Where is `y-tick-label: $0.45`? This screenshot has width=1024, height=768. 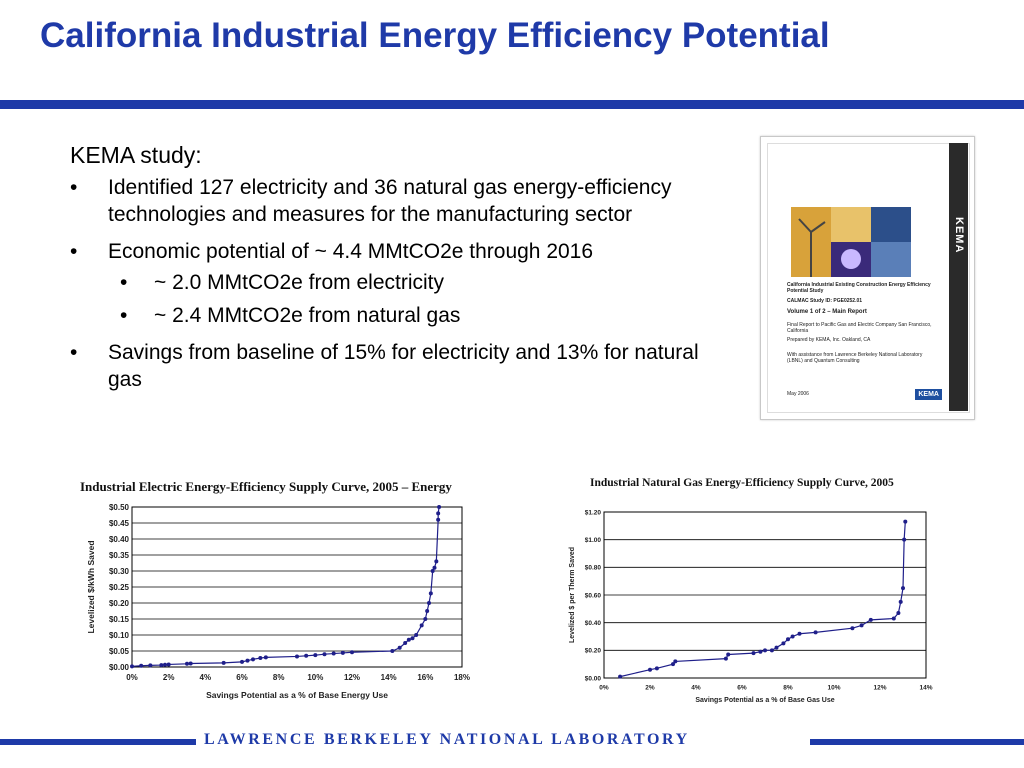 y-tick-label: $0.45 is located at coordinates (119, 523).